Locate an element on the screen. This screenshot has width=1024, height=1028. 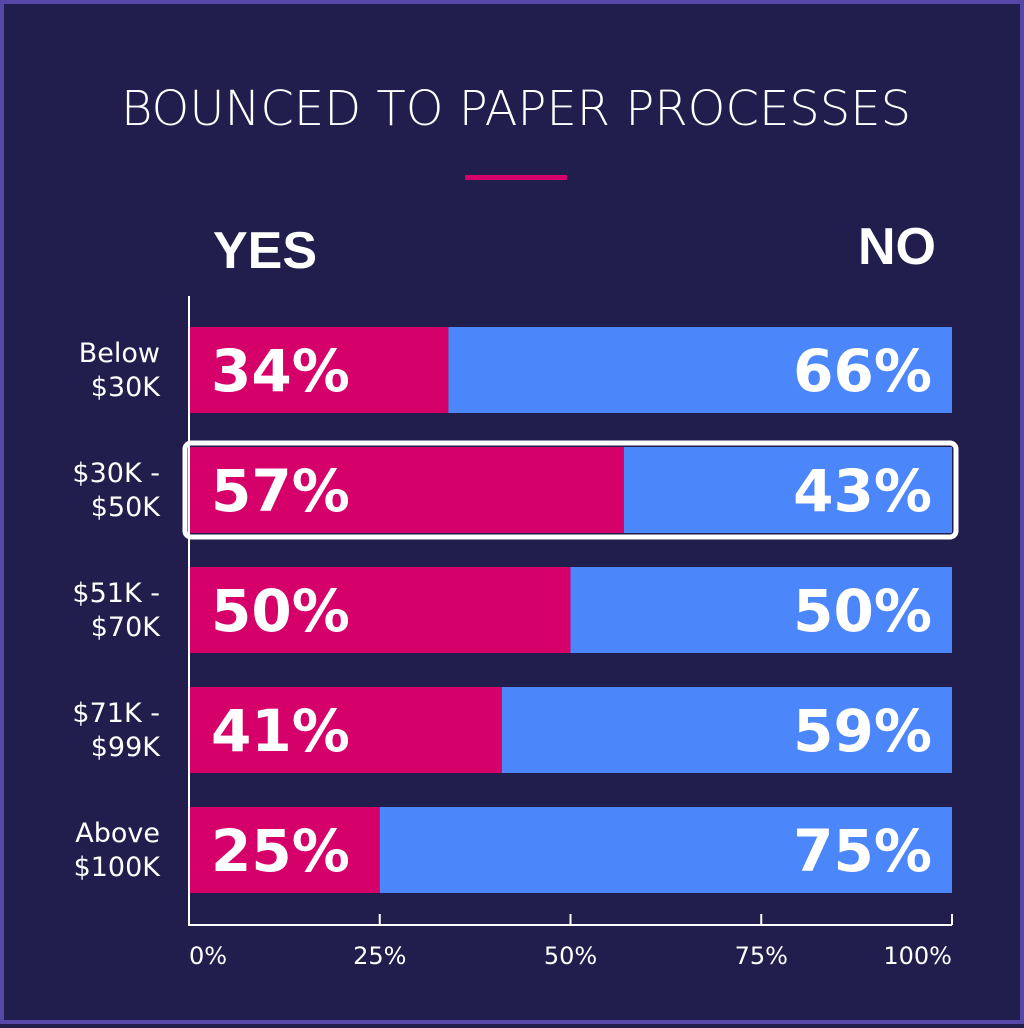
category-label: $30K - is located at coordinates (116, 473).